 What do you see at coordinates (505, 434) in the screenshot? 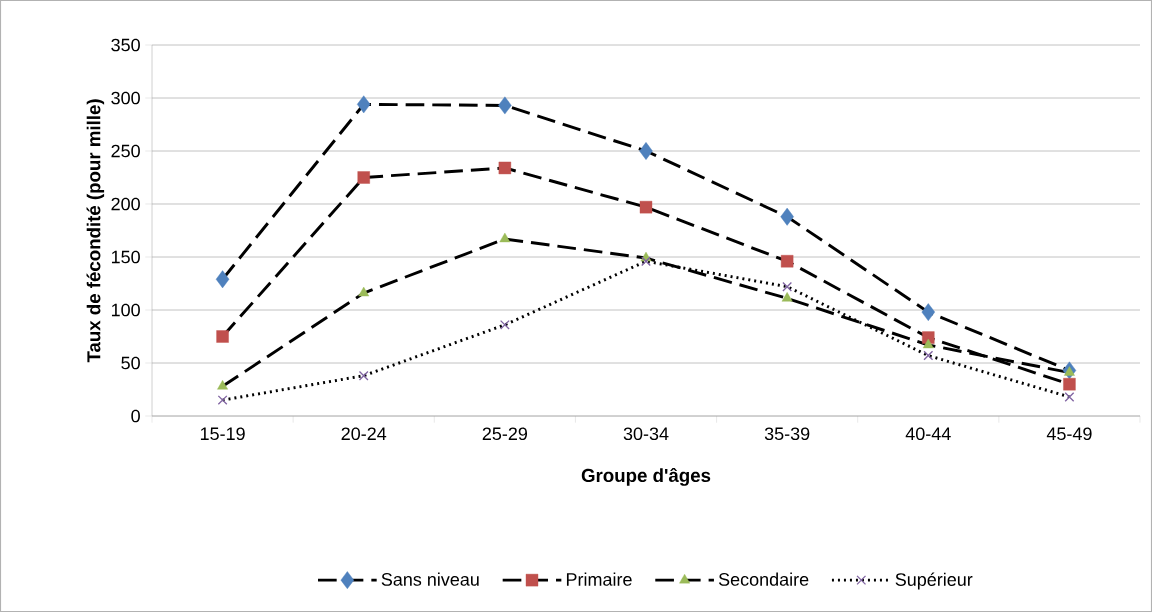
I see `x-tick-label: 25-29` at bounding box center [505, 434].